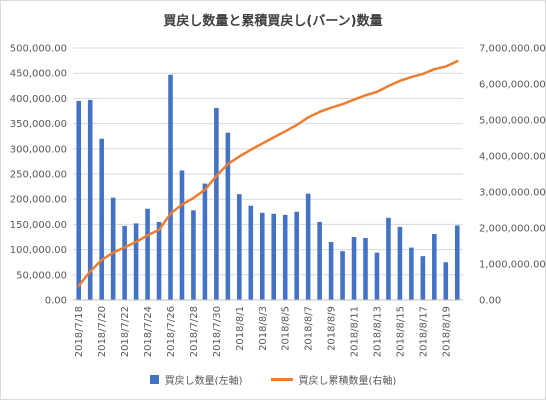 The width and height of the screenshot is (546, 400). I want to click on y-right-tick-label: 7,000,000.00, so click(512, 49).